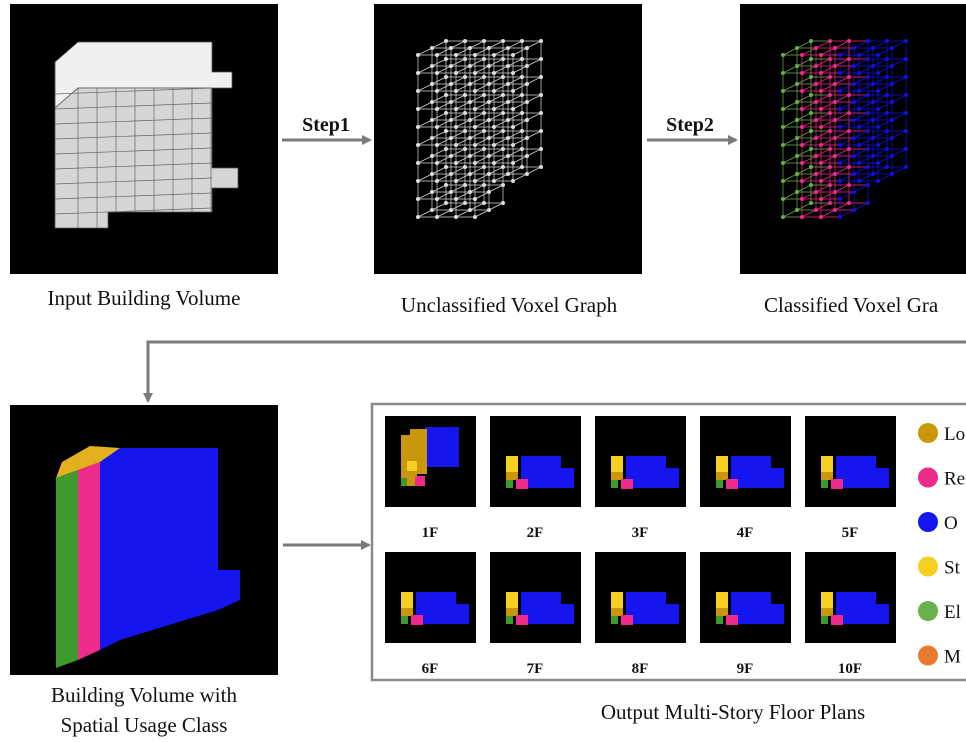 Image resolution: width=966 pixels, height=742 pixels. Describe the element at coordinates (837, 620) in the screenshot. I see `restroom` at that location.